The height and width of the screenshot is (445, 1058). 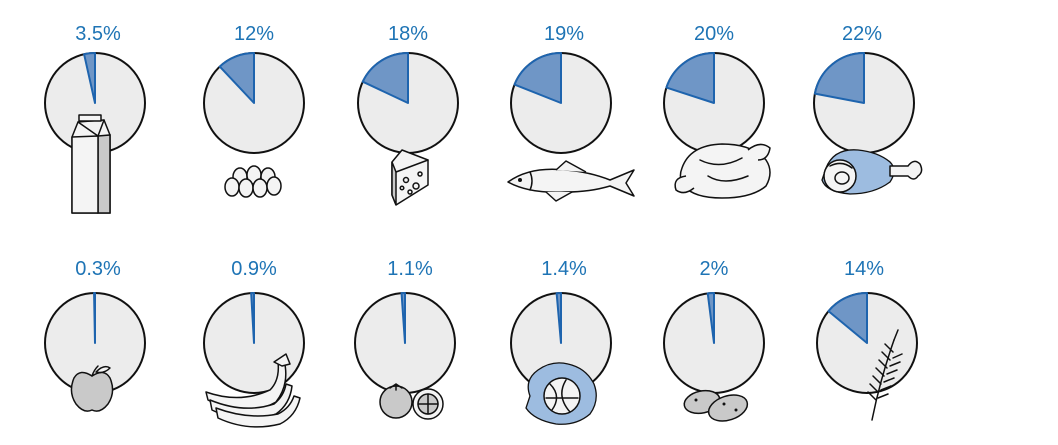 I want to click on chart-item-potatoes: 2%, so click(x=714, y=340).